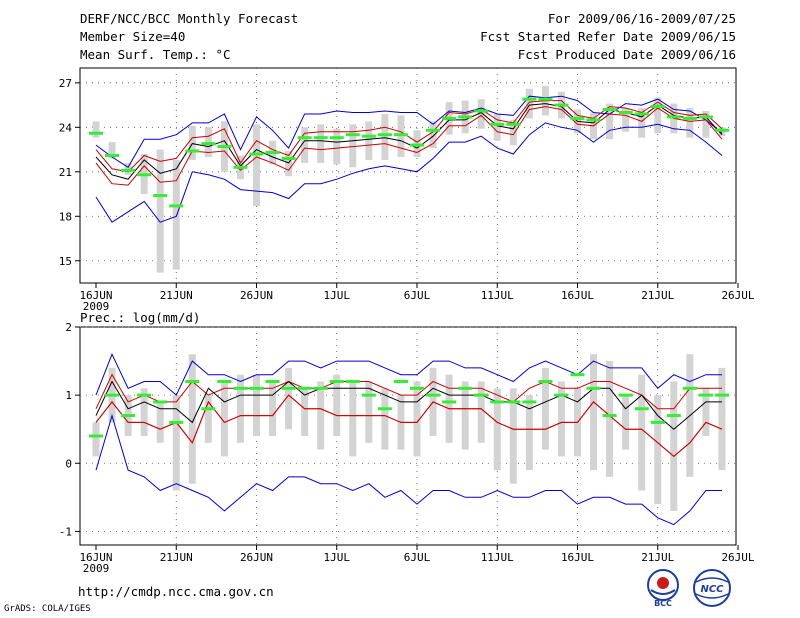  I want to click on y-tick-label: 0, so click(68, 463).